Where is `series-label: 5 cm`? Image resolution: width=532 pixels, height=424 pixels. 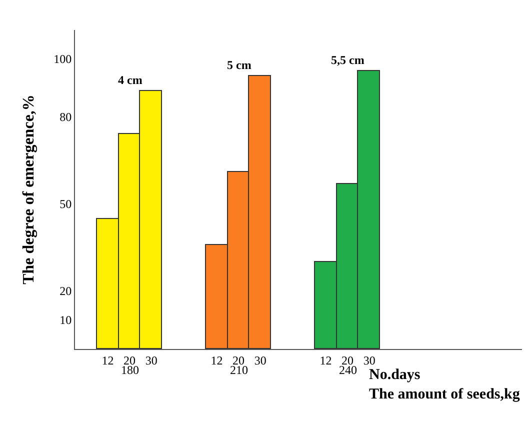 series-label: 5 cm is located at coordinates (239, 65).